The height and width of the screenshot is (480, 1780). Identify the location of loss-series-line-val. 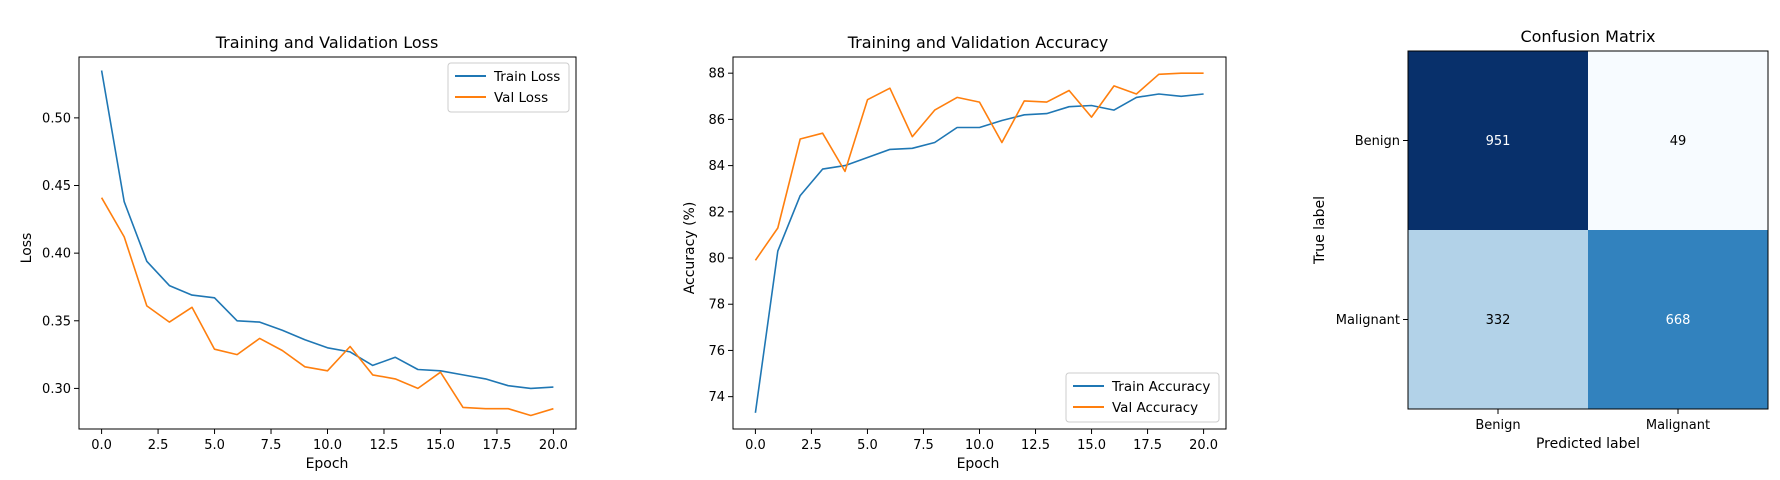
(327, 307).